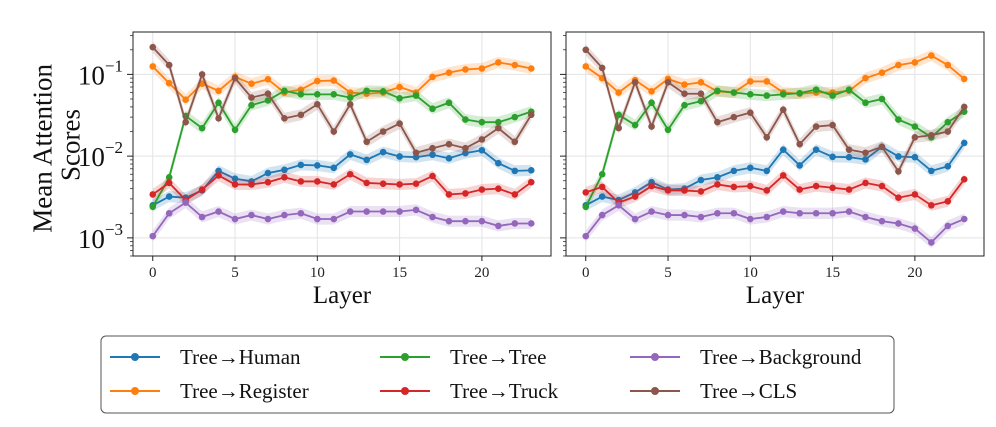 This screenshot has width=996, height=427. Describe the element at coordinates (775, 111) in the screenshot. I see `series-line` at that location.